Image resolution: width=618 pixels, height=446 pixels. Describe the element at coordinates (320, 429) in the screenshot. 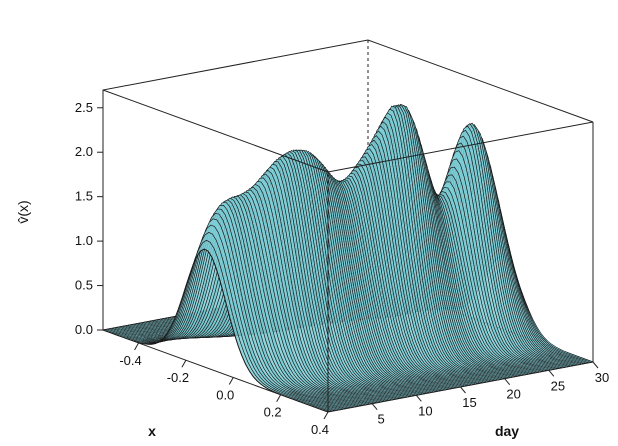

I see `x-tick-label: 0.4` at that location.